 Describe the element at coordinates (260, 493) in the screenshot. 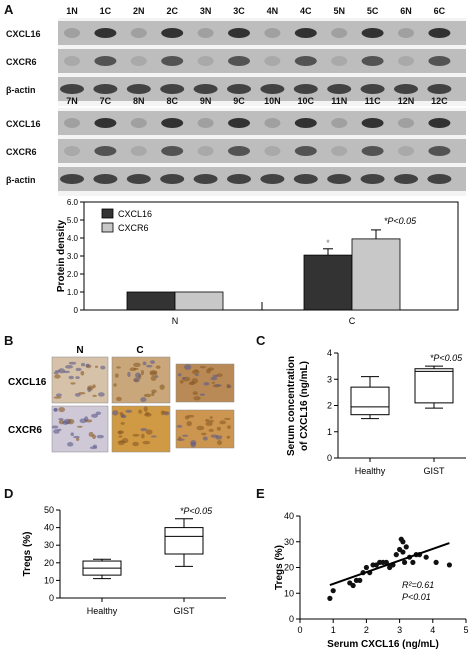

I see `panel-label-e: E` at that location.